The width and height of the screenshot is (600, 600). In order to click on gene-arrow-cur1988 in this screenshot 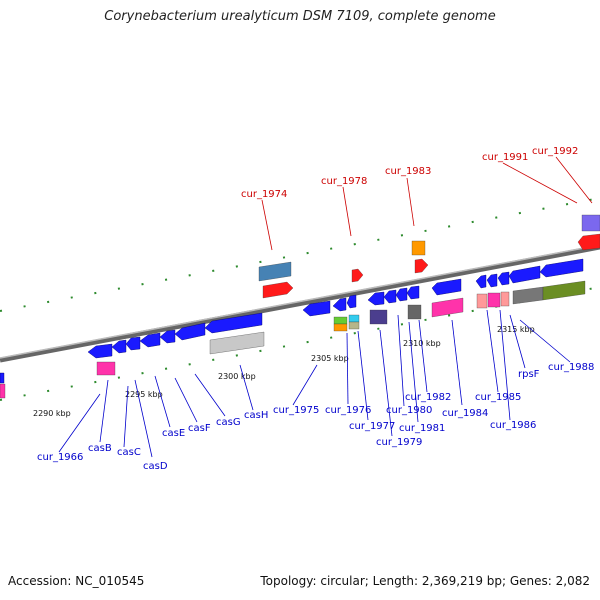, I will do `click(524, 274)`.